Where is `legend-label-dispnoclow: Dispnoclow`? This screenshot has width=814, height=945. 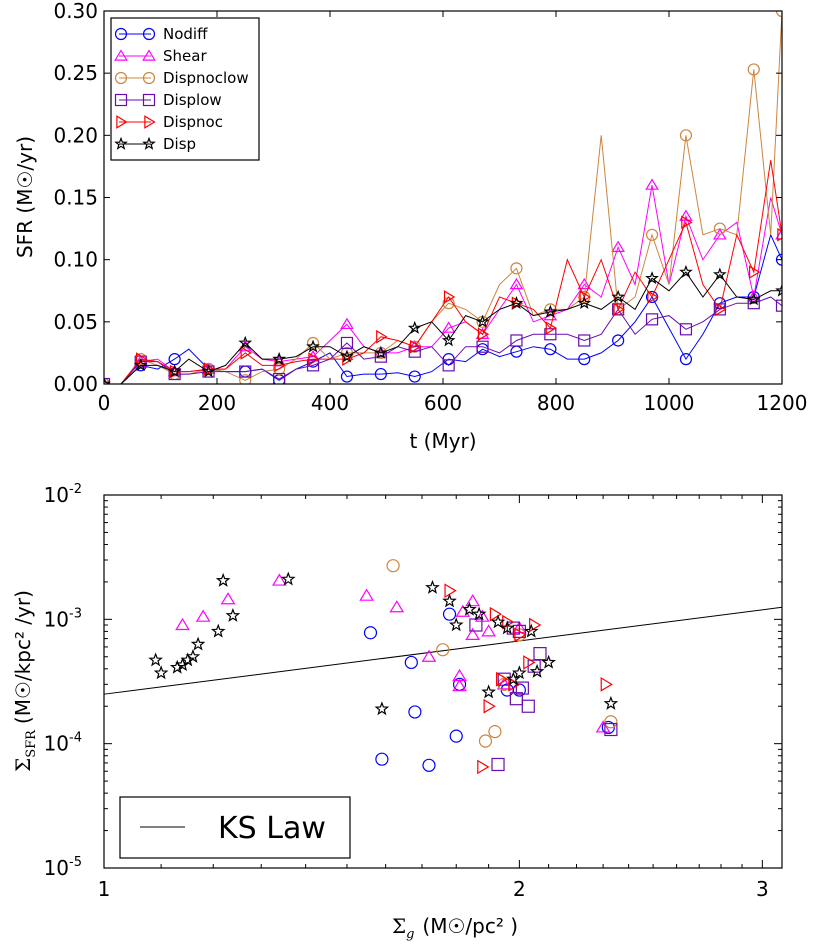 legend-label-dispnoclow: Dispnoclow is located at coordinates (206, 78).